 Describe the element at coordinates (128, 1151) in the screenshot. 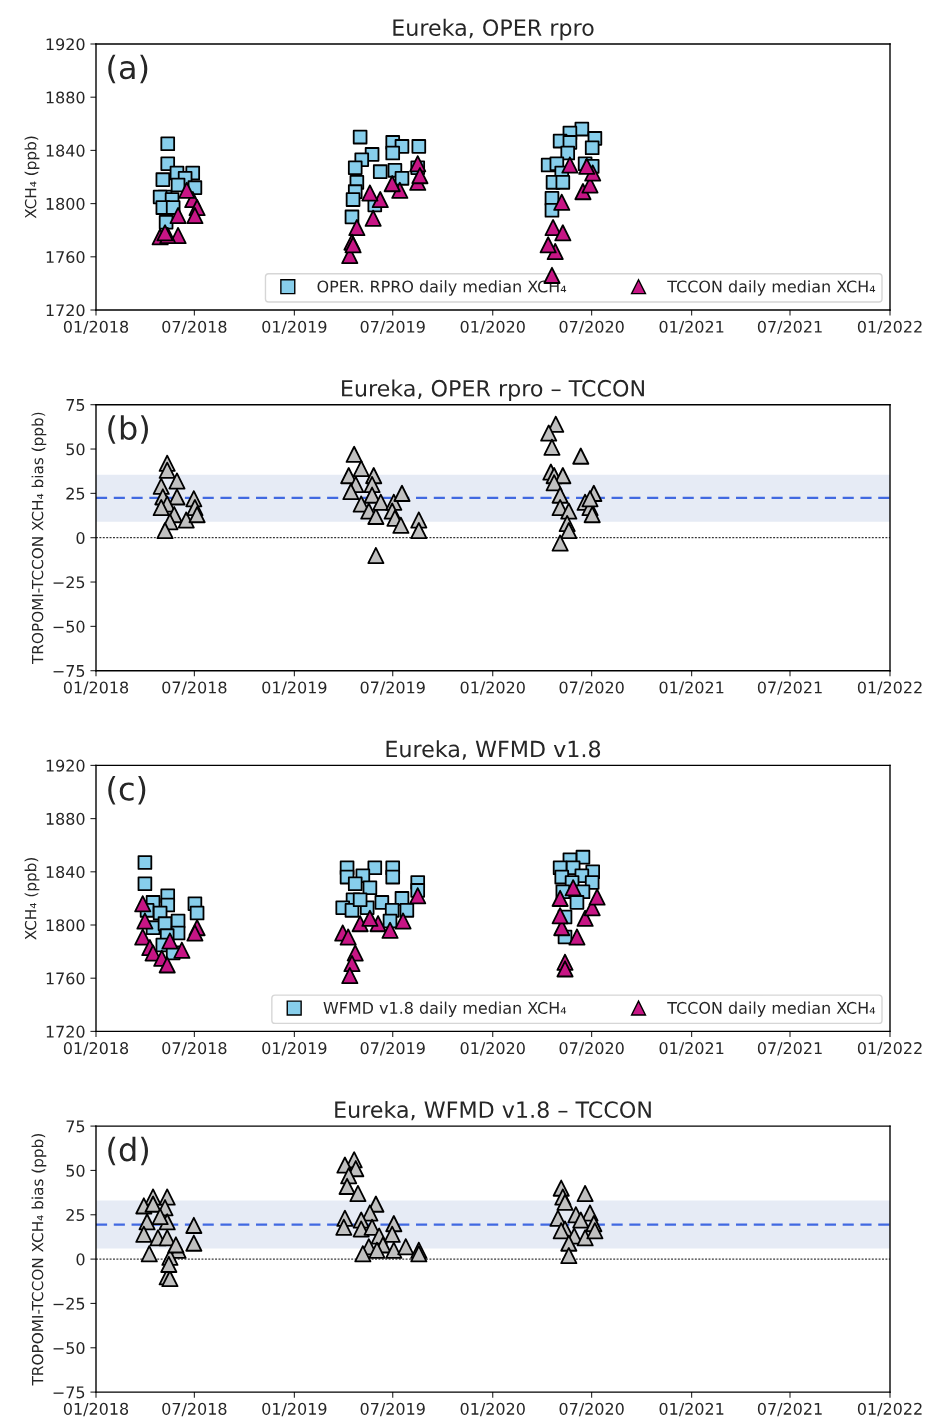

I see `annotation: (d)` at that location.